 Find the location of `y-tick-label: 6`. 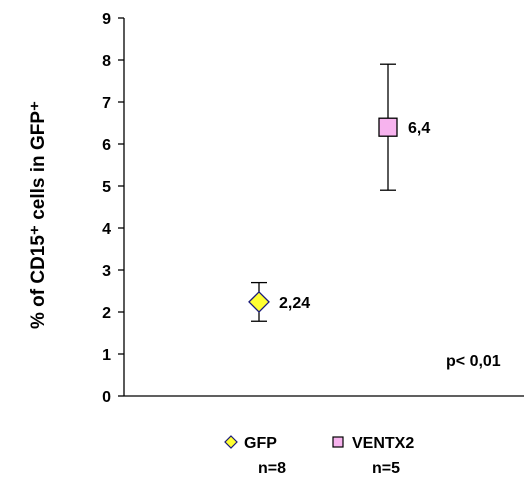

y-tick-label: 6 is located at coordinates (106, 145).